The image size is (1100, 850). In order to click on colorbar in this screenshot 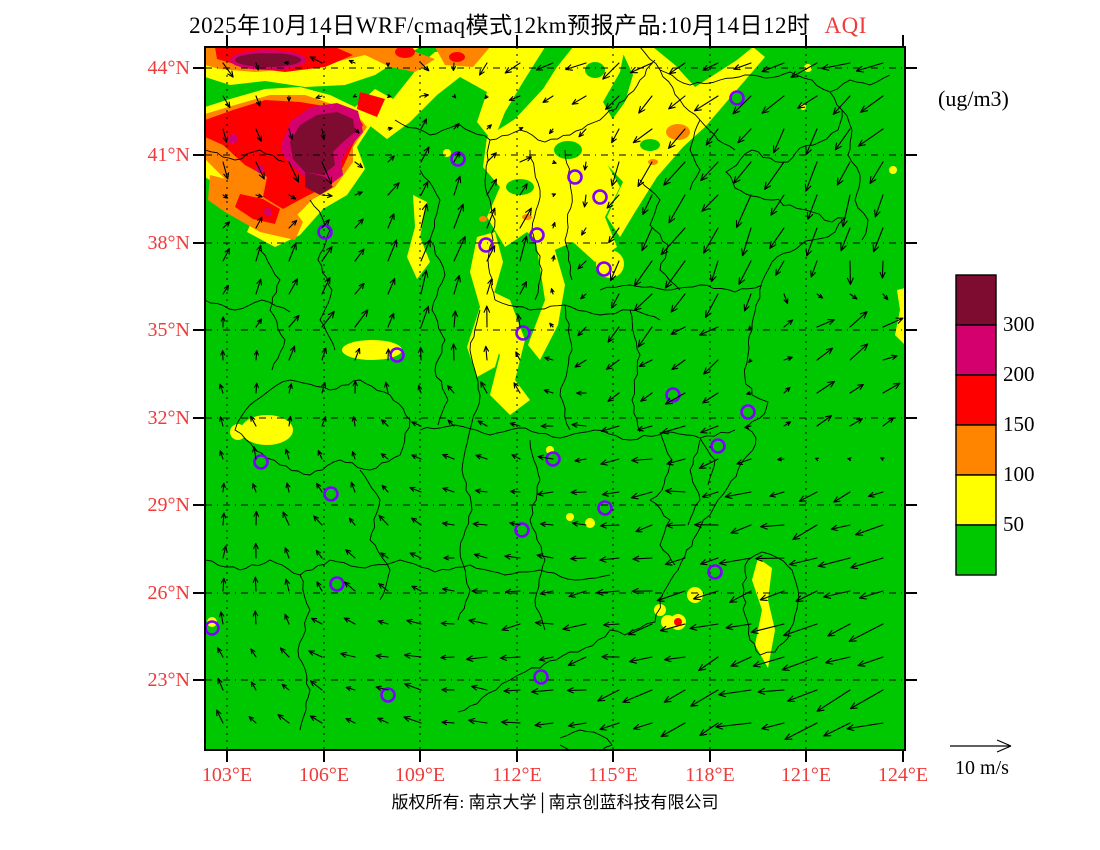, I will do `click(976, 425)`.